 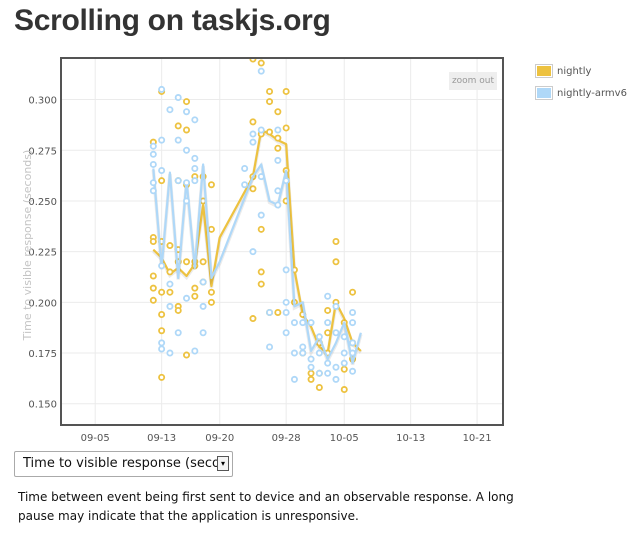 I want to click on legend-item-nightly-armv6: nightly-armv6, so click(x=581, y=93).